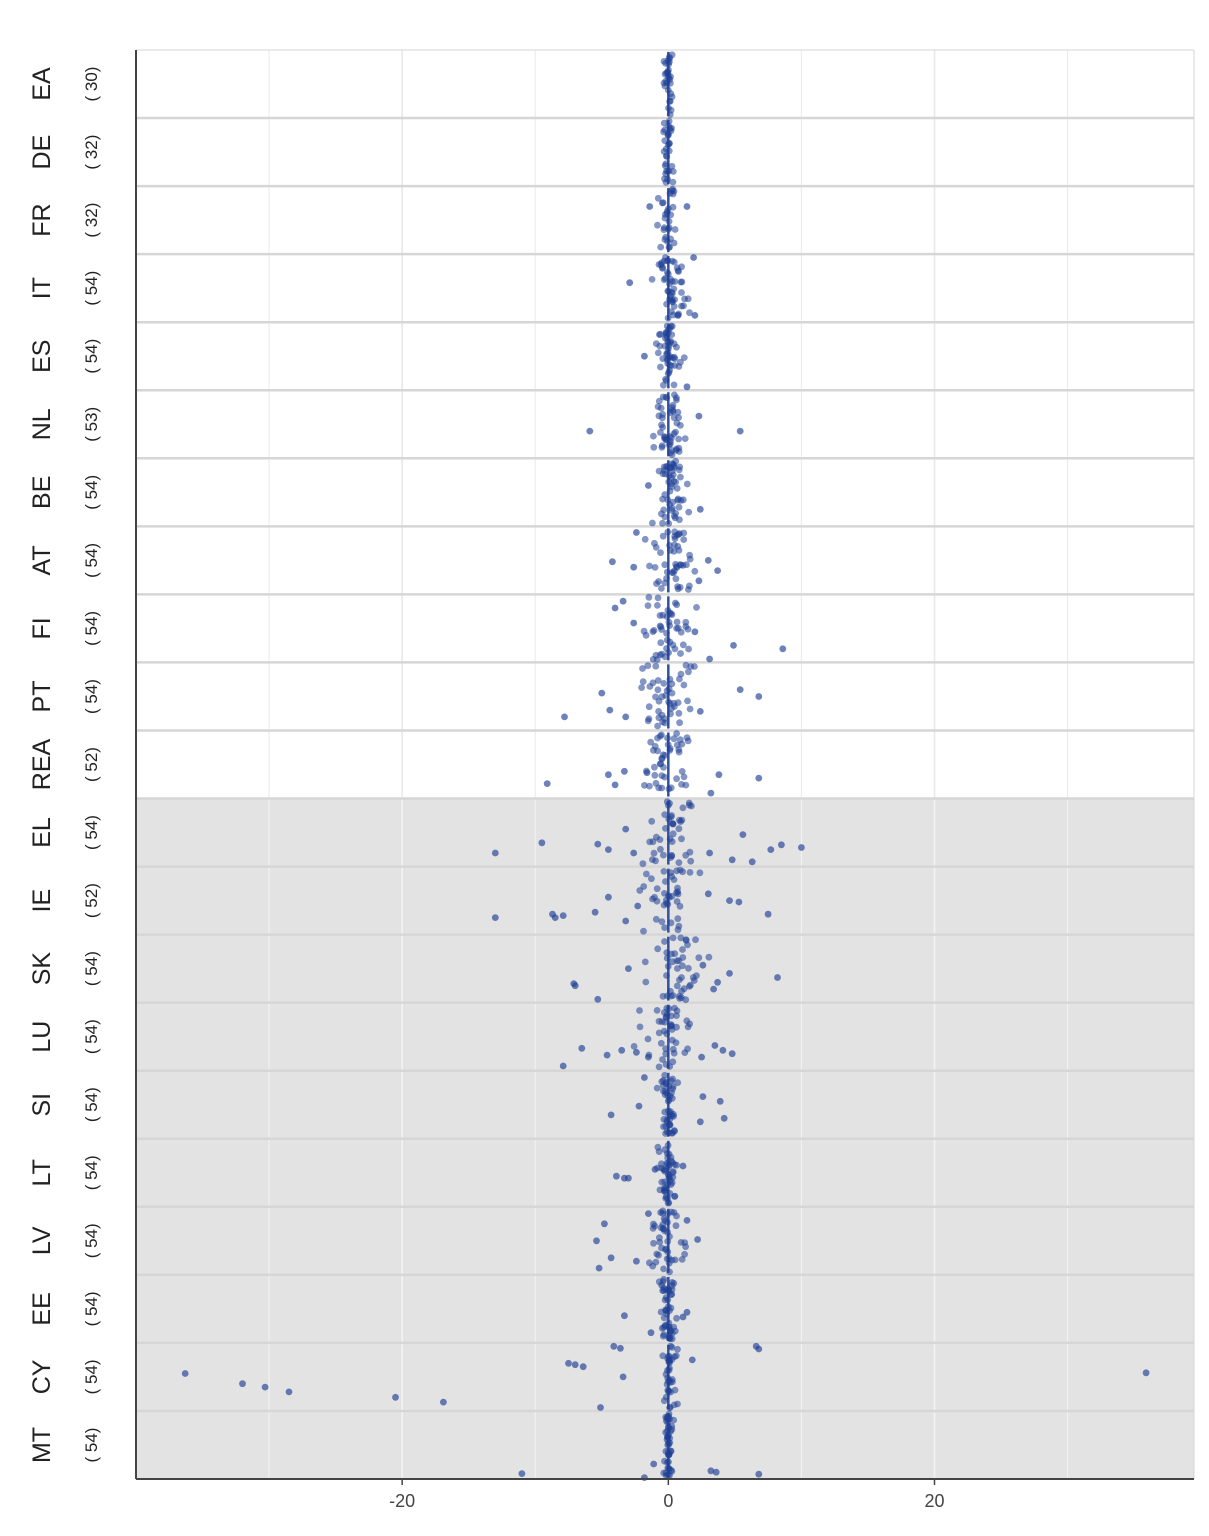 This screenshot has height=1536, width=1209. Describe the element at coordinates (42, 492) in the screenshot. I see `group-label-be: BE` at that location.